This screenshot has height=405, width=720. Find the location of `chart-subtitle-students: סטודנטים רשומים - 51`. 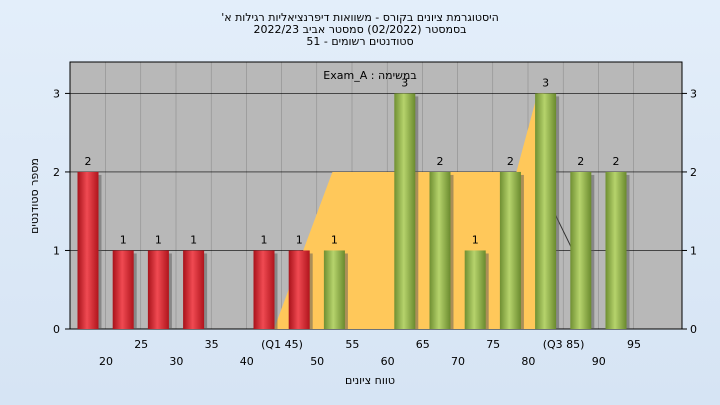

chart-subtitle-students: סטודנטים רשומים - 51 is located at coordinates (360, 41).